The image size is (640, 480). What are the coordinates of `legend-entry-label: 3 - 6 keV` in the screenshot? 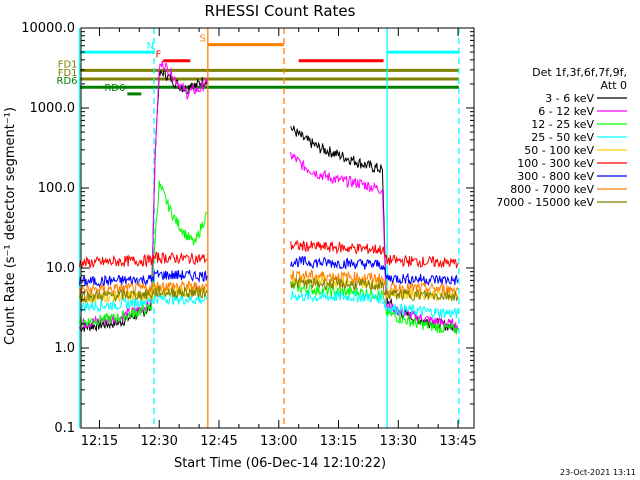 It's located at (569, 98).